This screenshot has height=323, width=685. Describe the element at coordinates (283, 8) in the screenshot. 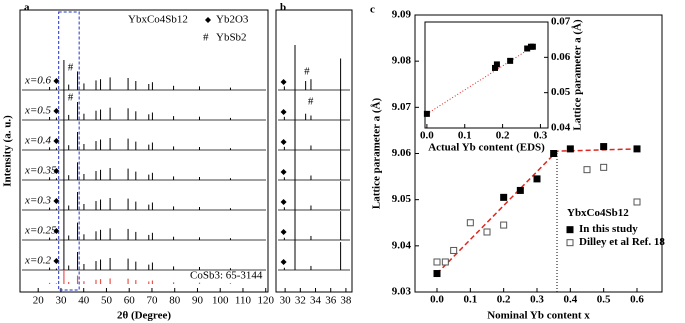

I see `panel-label: b` at that location.